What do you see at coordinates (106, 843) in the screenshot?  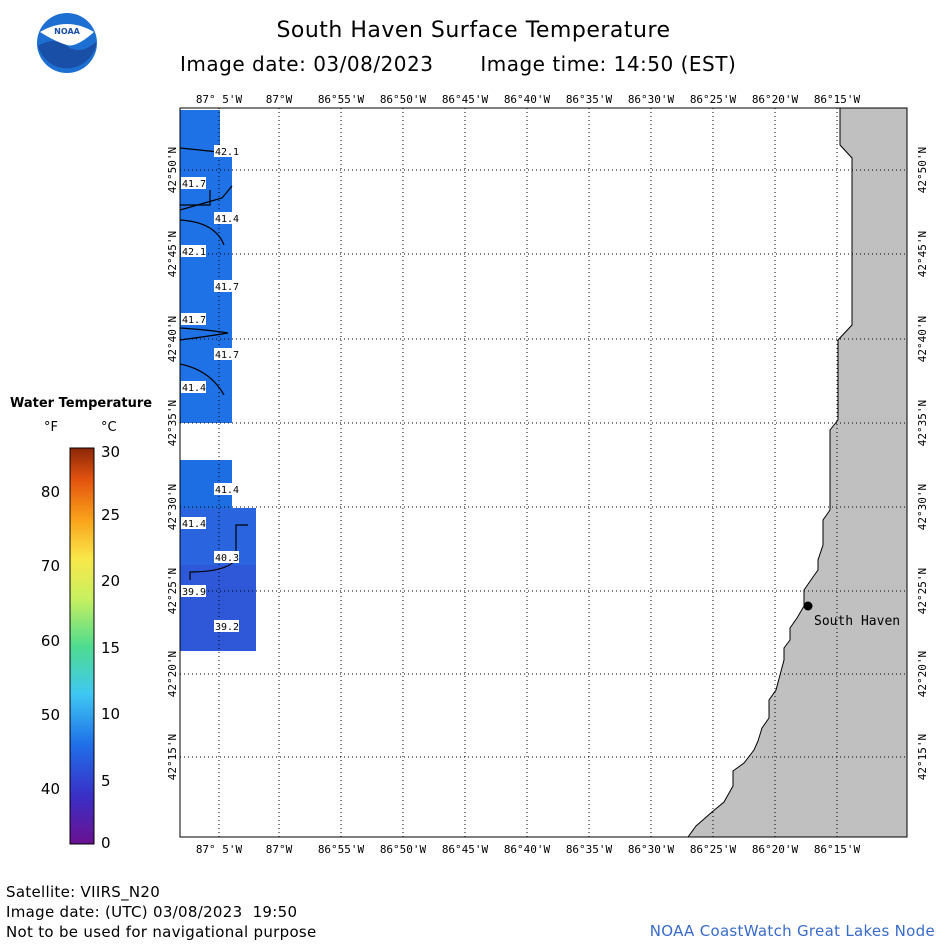 I see `legend-tick-c: 0` at bounding box center [106, 843].